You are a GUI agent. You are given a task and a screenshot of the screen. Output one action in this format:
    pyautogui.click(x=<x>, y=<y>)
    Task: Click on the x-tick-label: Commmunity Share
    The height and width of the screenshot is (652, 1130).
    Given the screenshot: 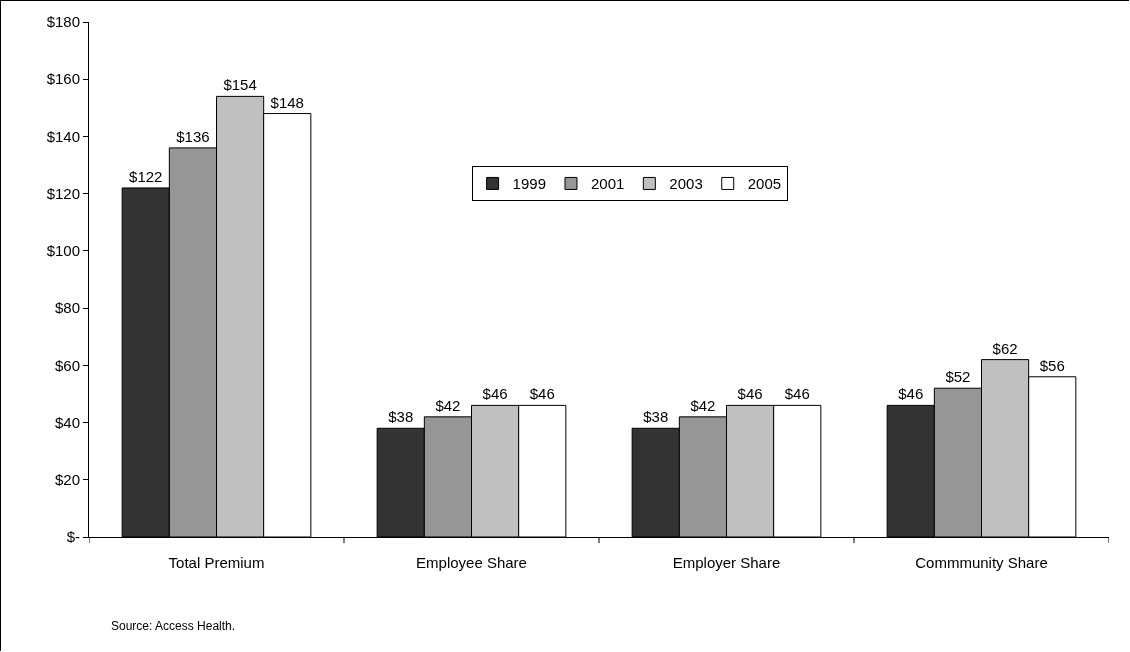 What is the action you would take?
    pyautogui.click(x=981, y=562)
    